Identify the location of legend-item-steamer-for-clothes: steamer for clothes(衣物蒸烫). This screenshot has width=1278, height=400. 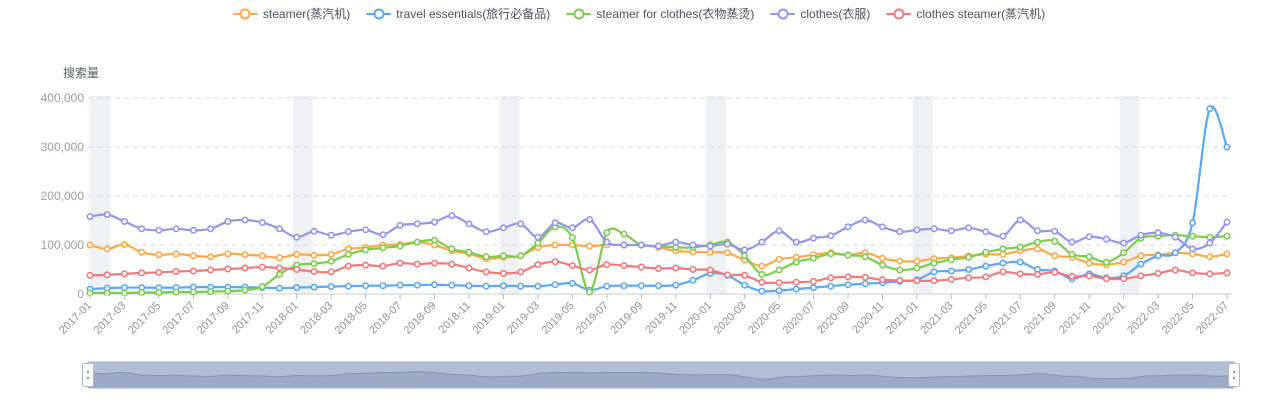
(660, 14).